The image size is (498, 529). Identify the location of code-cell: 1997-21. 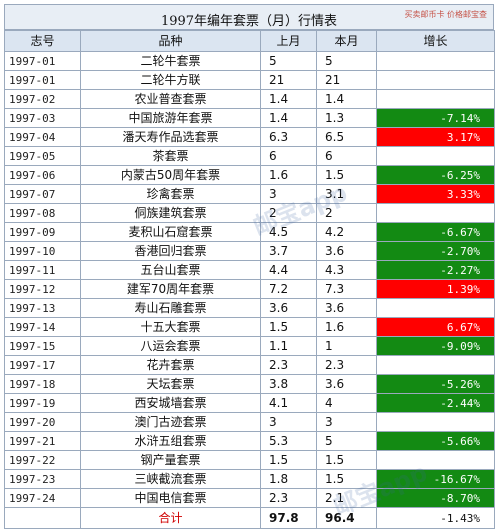
(42, 441).